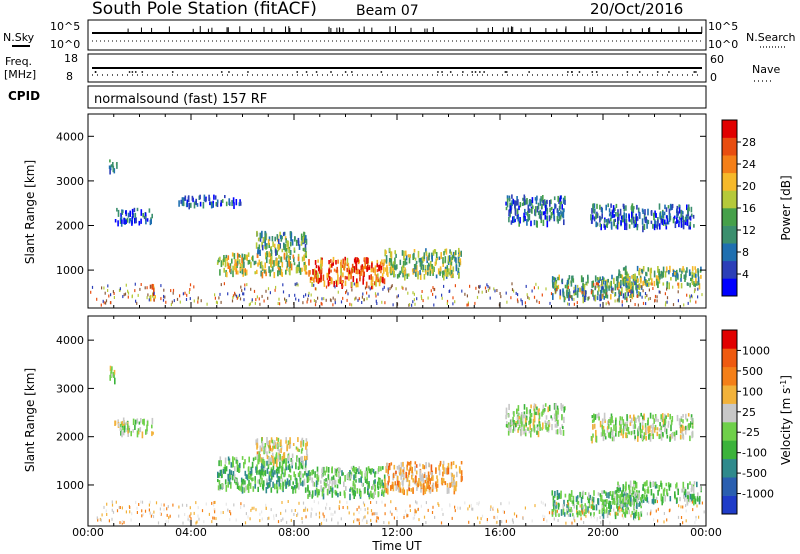  Describe the element at coordinates (786, 207) in the screenshot. I see `power-colorbar-label: Power [dB]` at that location.